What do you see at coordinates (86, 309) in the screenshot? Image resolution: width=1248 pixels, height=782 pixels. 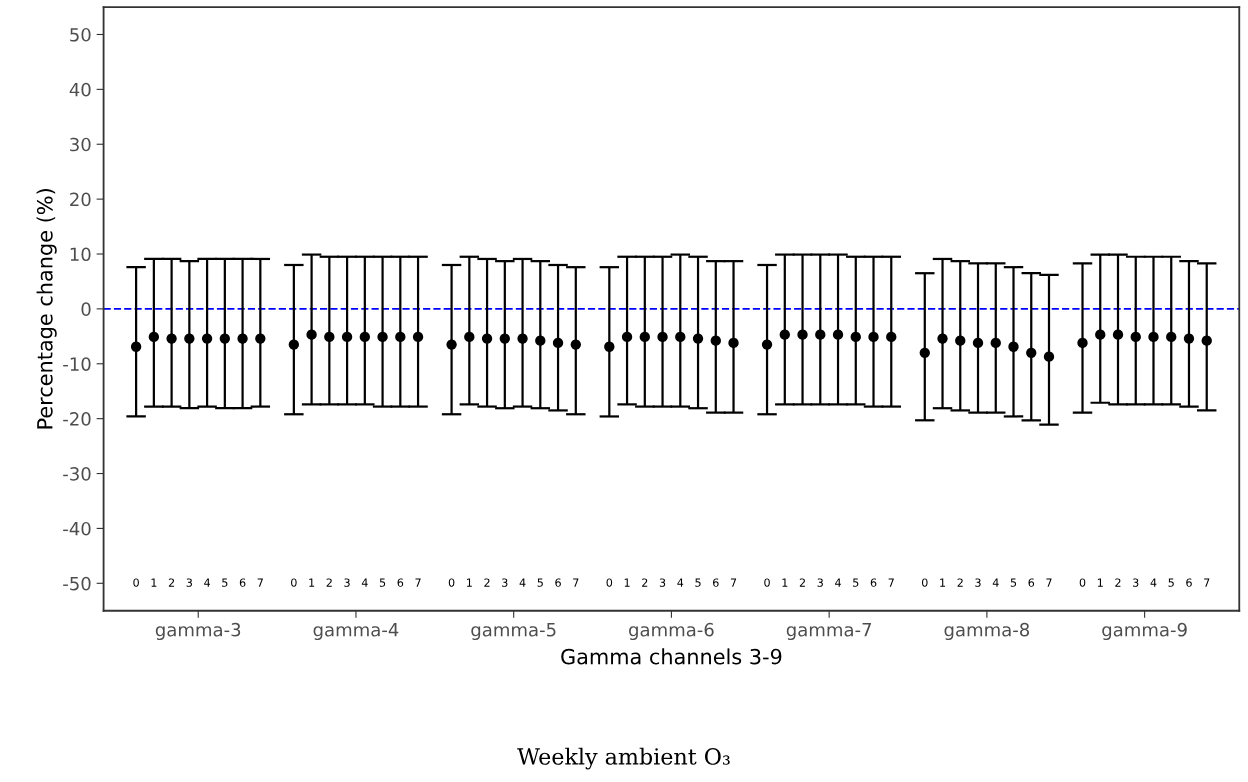 I see `y-tick-label: 0` at bounding box center [86, 309].